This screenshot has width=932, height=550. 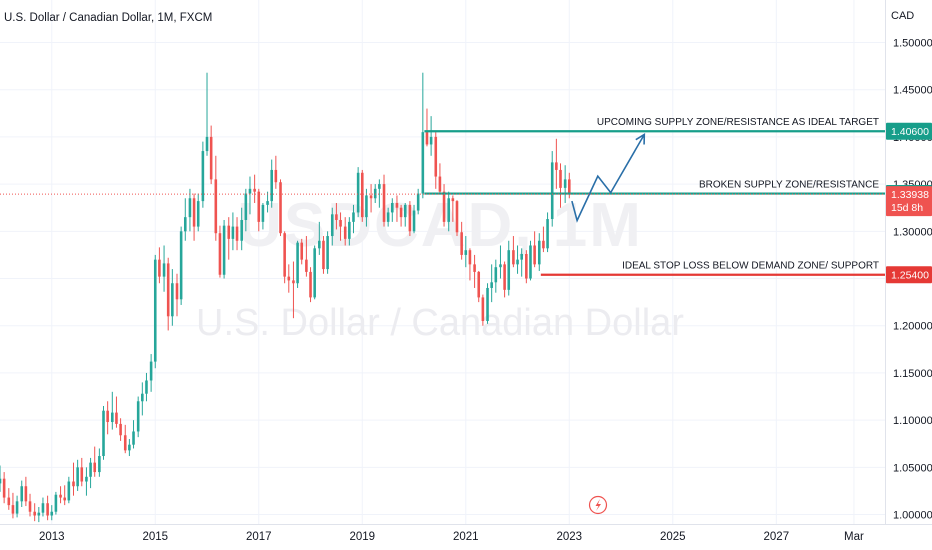 I want to click on level-label: BROKEN SUPPLY ZONE/RESISTANCE, so click(x=789, y=185).